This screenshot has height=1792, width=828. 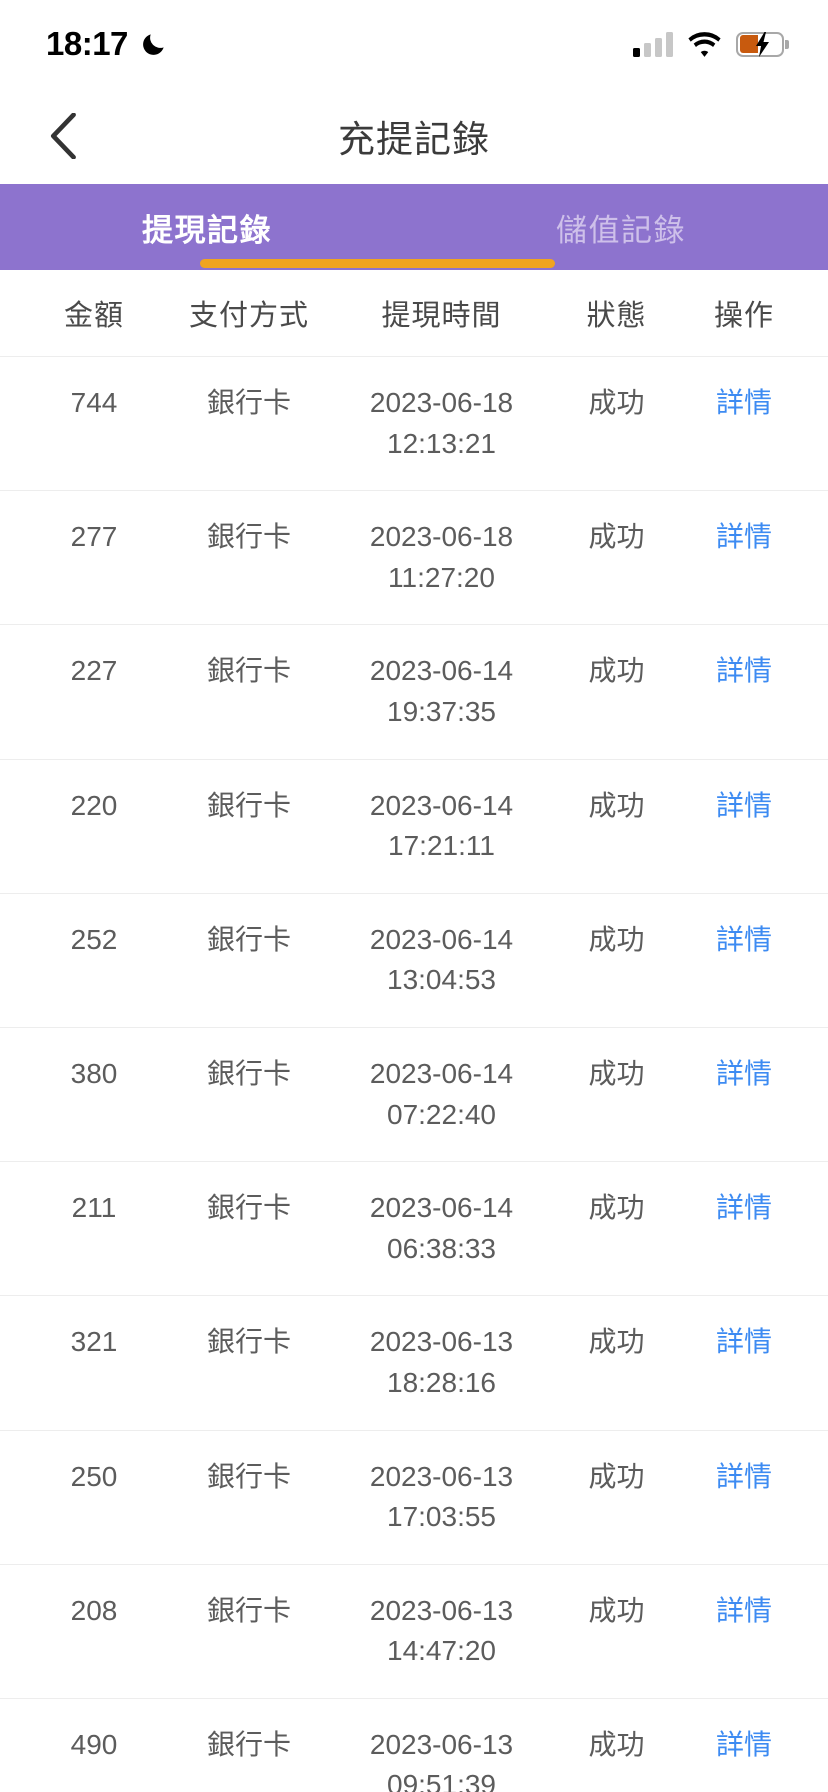 I want to click on page-title: 充提記錄, so click(x=414, y=139).